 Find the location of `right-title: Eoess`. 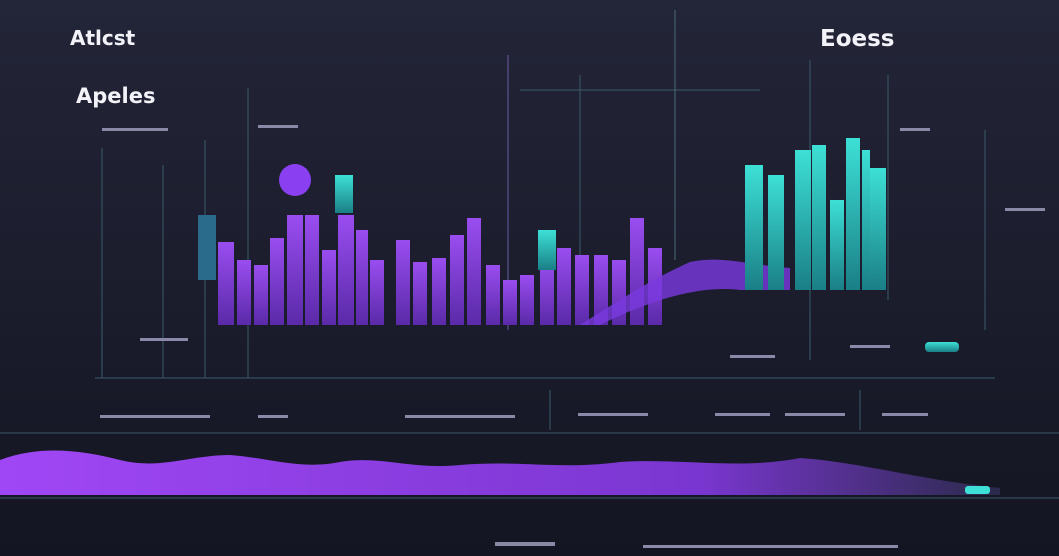

right-title: Eoess is located at coordinates (857, 39).